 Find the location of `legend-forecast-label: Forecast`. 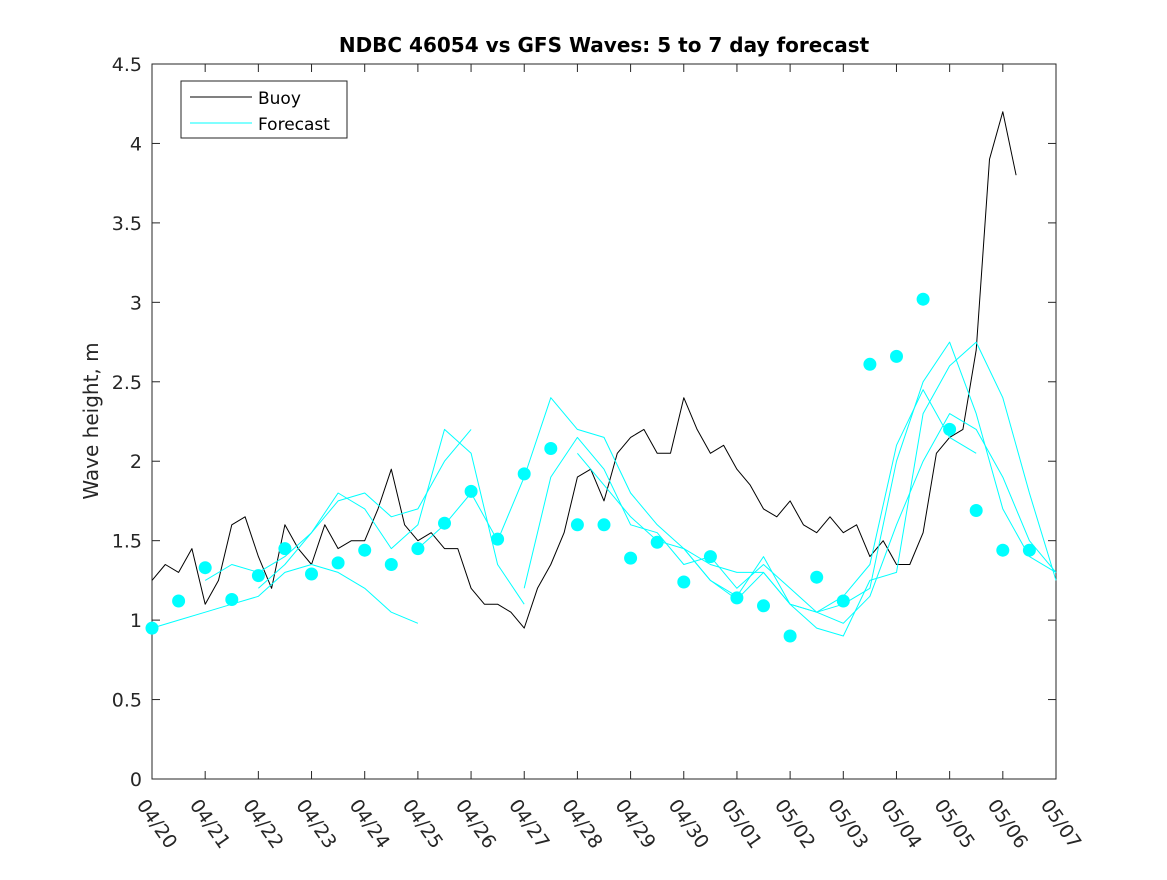

legend-forecast-label: Forecast is located at coordinates (294, 125).